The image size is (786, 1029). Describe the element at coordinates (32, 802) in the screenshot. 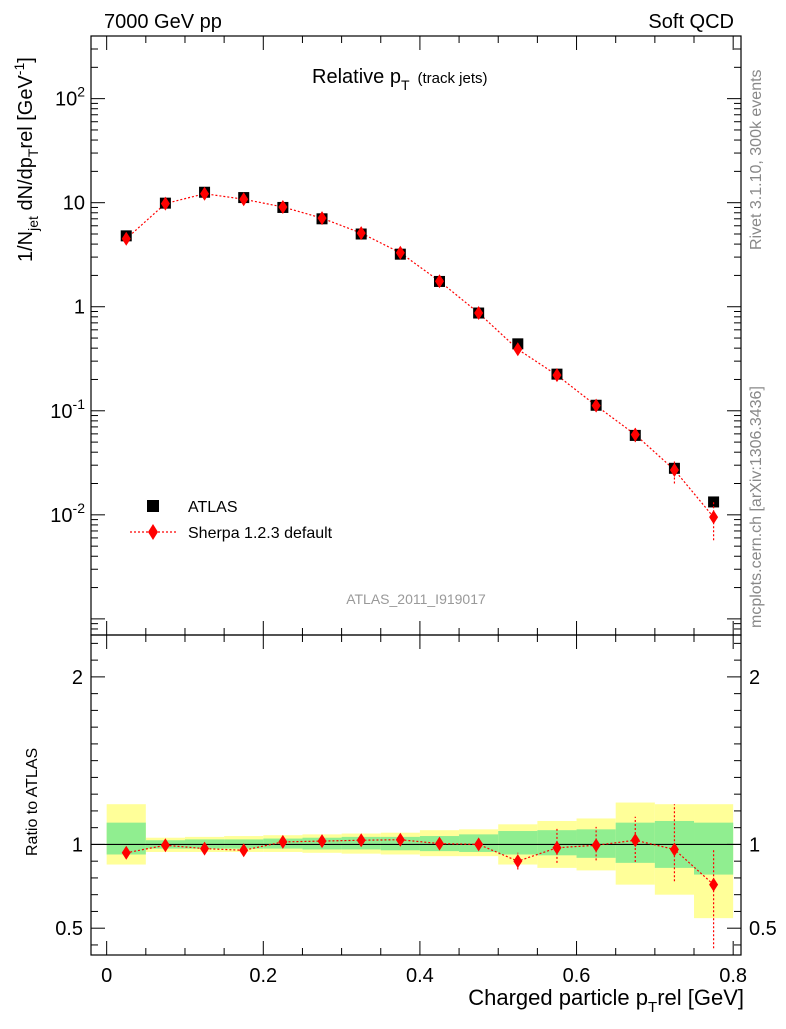

I see `ratio-y-axis-label: Ratio to ATLAS` at that location.